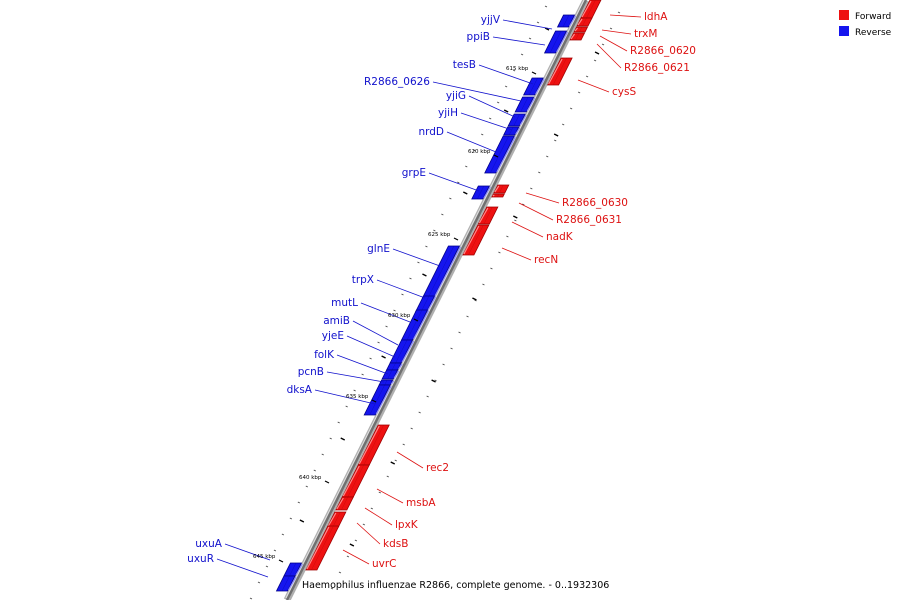 The width and height of the screenshot is (900, 600). I want to click on gene-yjjv, so click(566, 21).